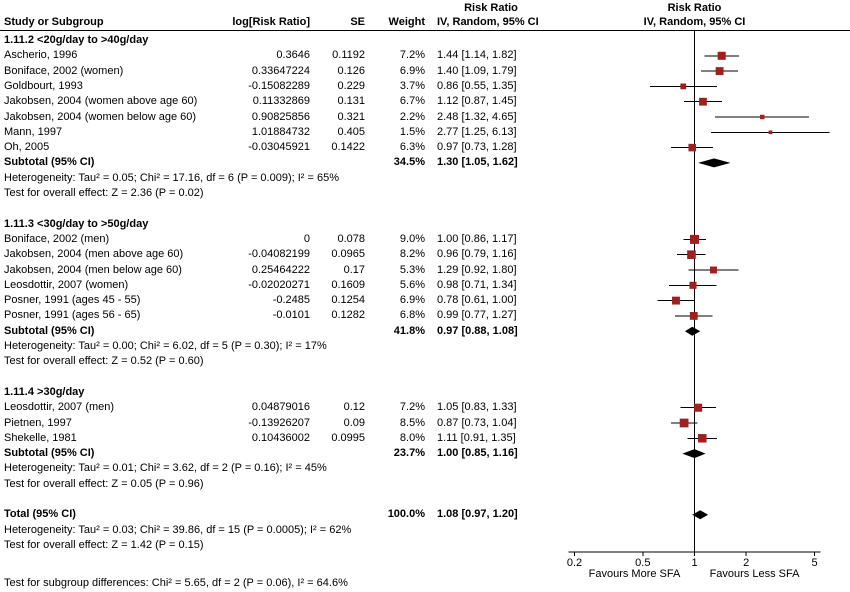 Image resolution: width=850 pixels, height=592 pixels. What do you see at coordinates (40, 514) in the screenshot?
I see `study-label: Total (95% CI)` at bounding box center [40, 514].